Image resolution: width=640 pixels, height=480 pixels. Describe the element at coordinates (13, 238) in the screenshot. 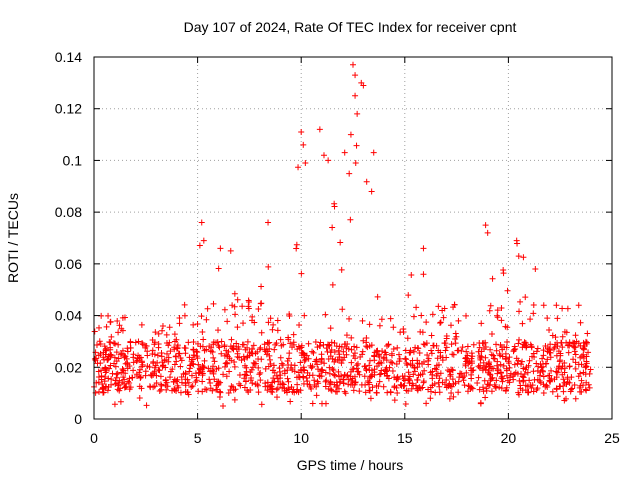

I see `y-axis-label: ROTI / TECUs` at that location.